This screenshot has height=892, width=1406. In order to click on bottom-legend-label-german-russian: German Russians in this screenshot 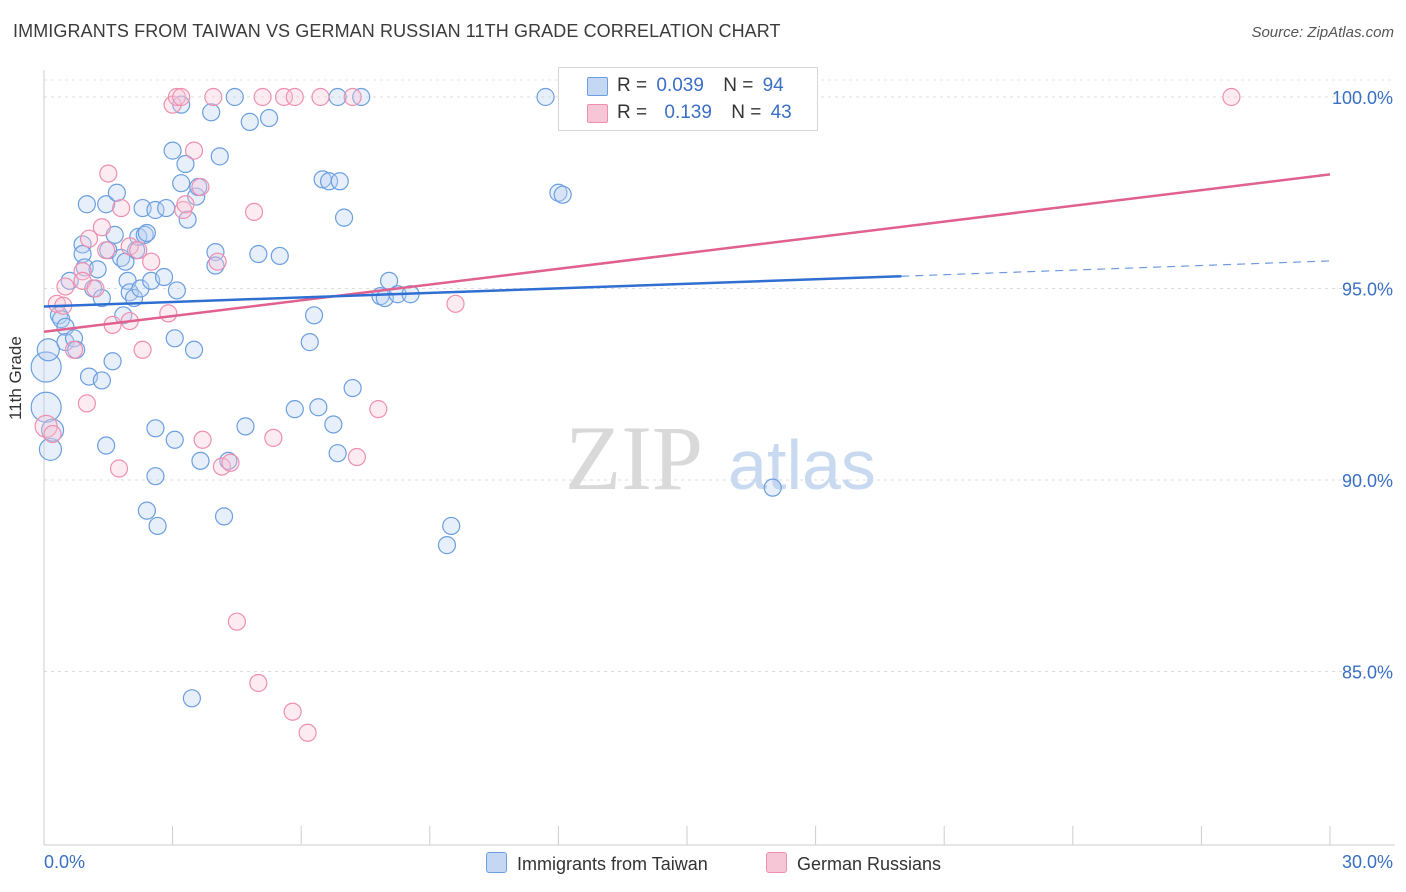, I will do `click(869, 864)`.